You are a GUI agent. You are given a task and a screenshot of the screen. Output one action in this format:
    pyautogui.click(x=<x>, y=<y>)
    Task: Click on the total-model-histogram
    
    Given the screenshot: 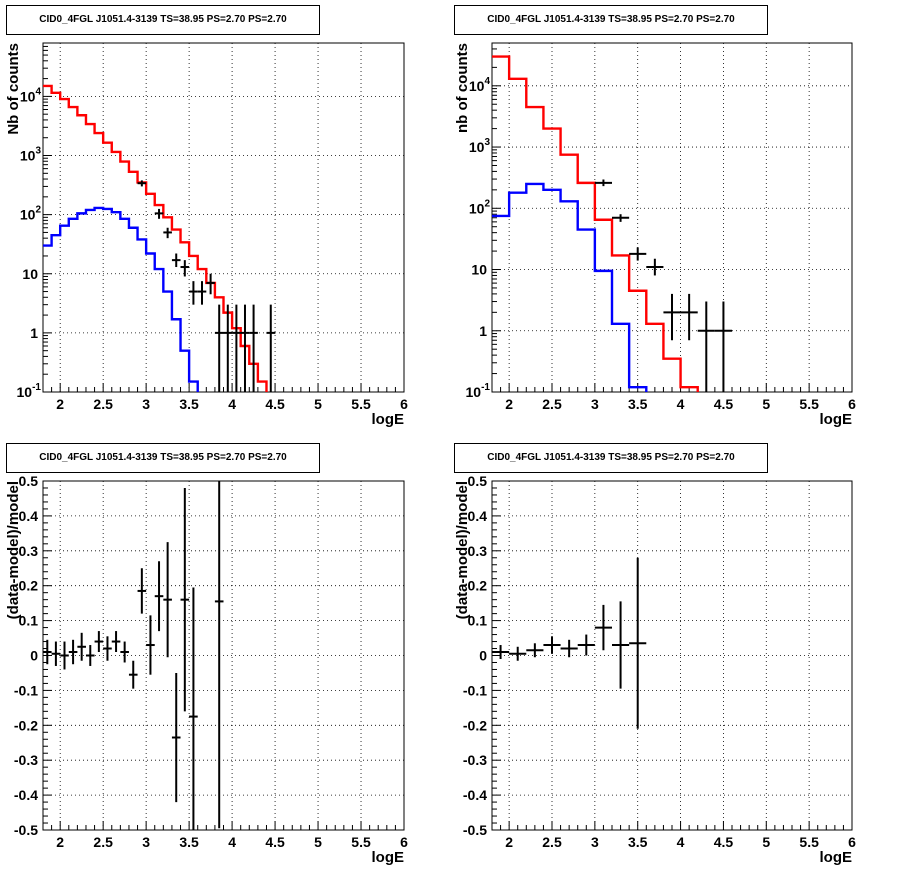 What is the action you would take?
    pyautogui.click(x=155, y=238)
    